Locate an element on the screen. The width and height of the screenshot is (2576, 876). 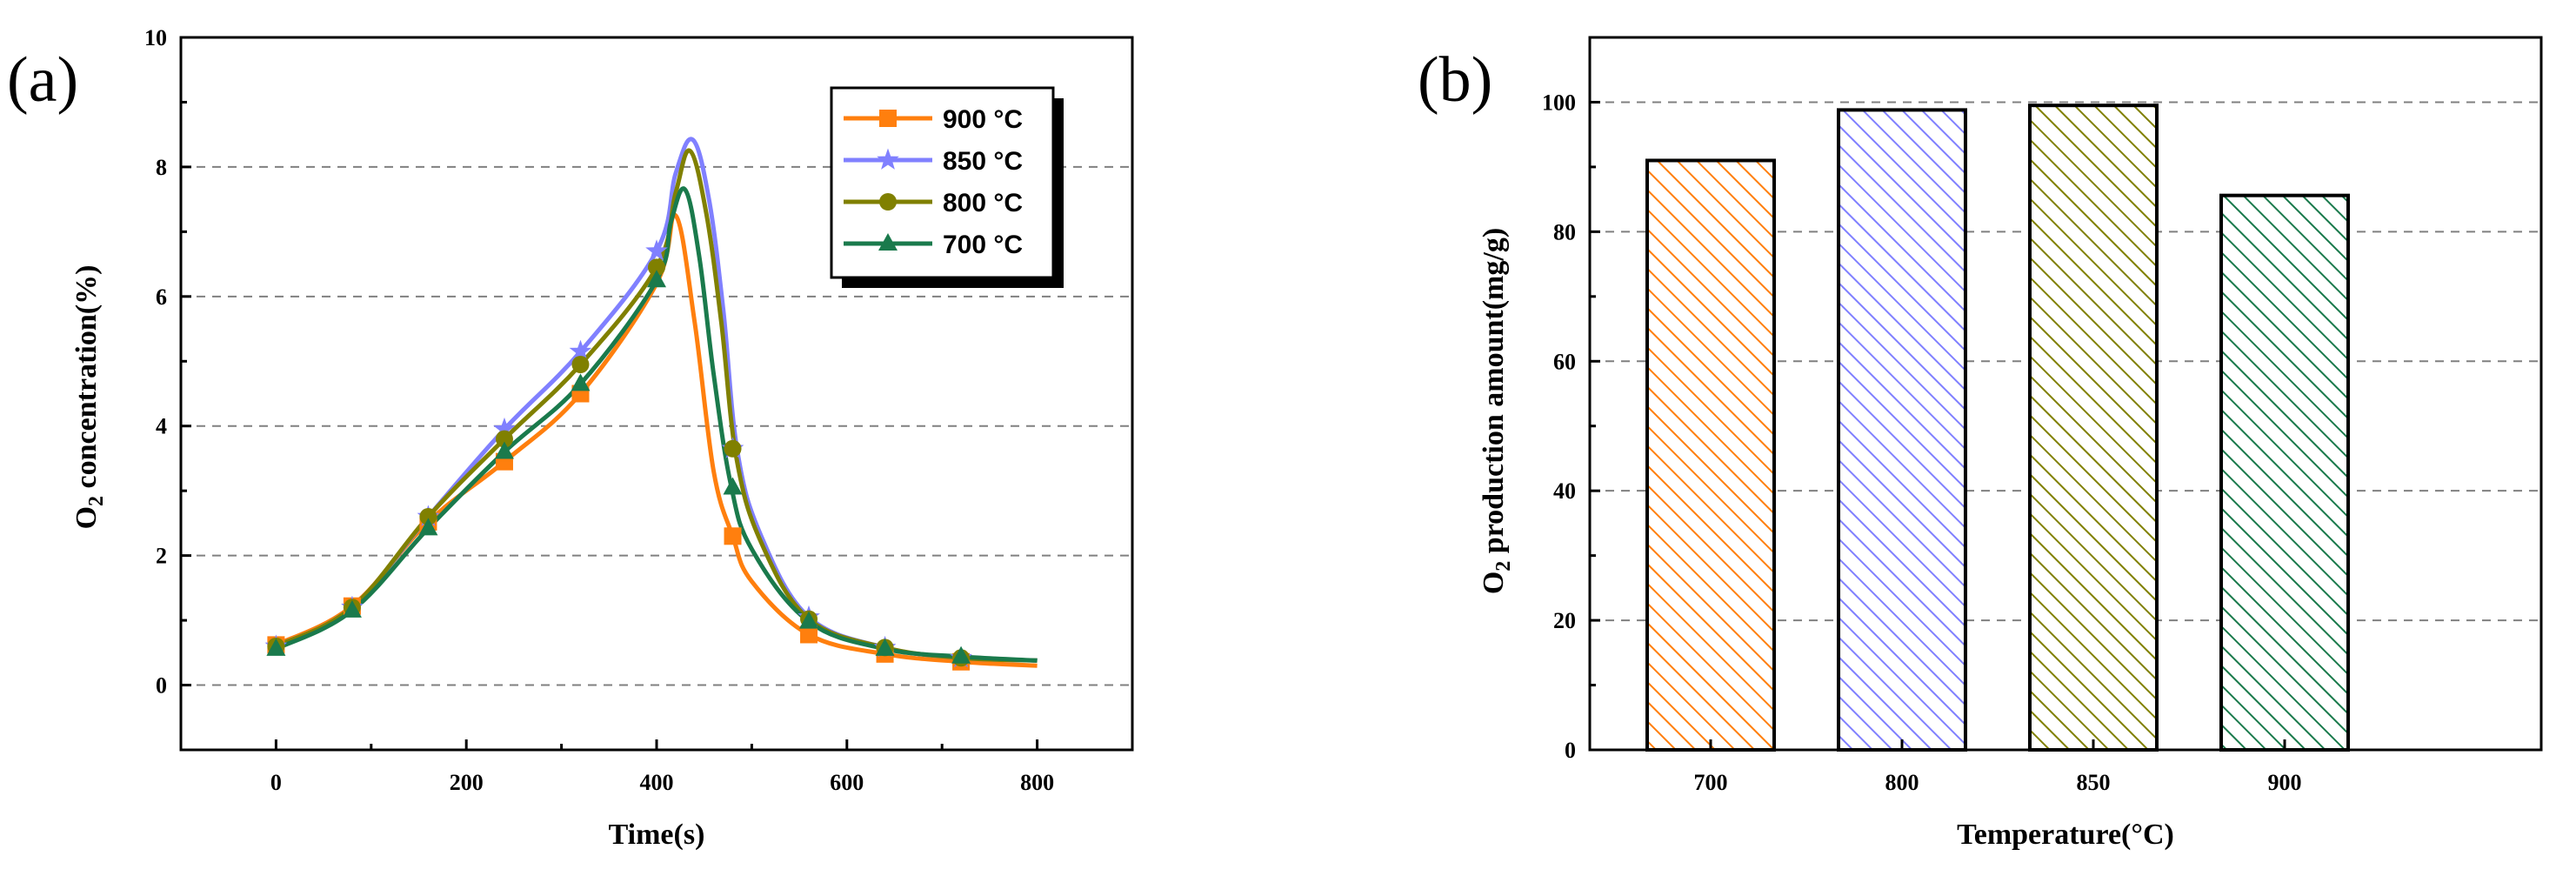
x-tick-label: 0 is located at coordinates (276, 782).